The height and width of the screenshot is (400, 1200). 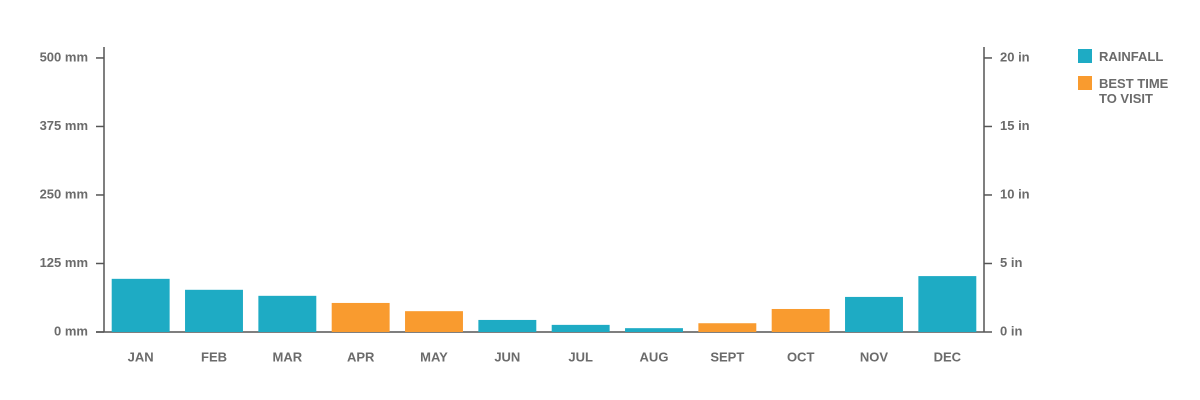 What do you see at coordinates (1011, 330) in the screenshot?
I see `y2-tick-label: 0 in` at bounding box center [1011, 330].